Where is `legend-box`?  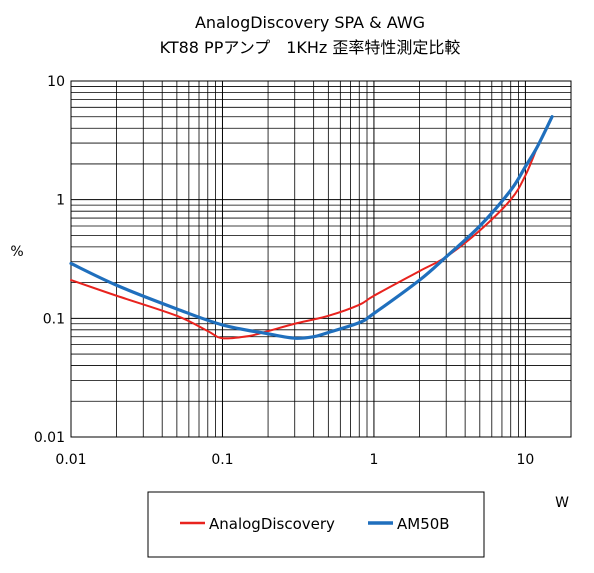 legend-box is located at coordinates (316, 524).